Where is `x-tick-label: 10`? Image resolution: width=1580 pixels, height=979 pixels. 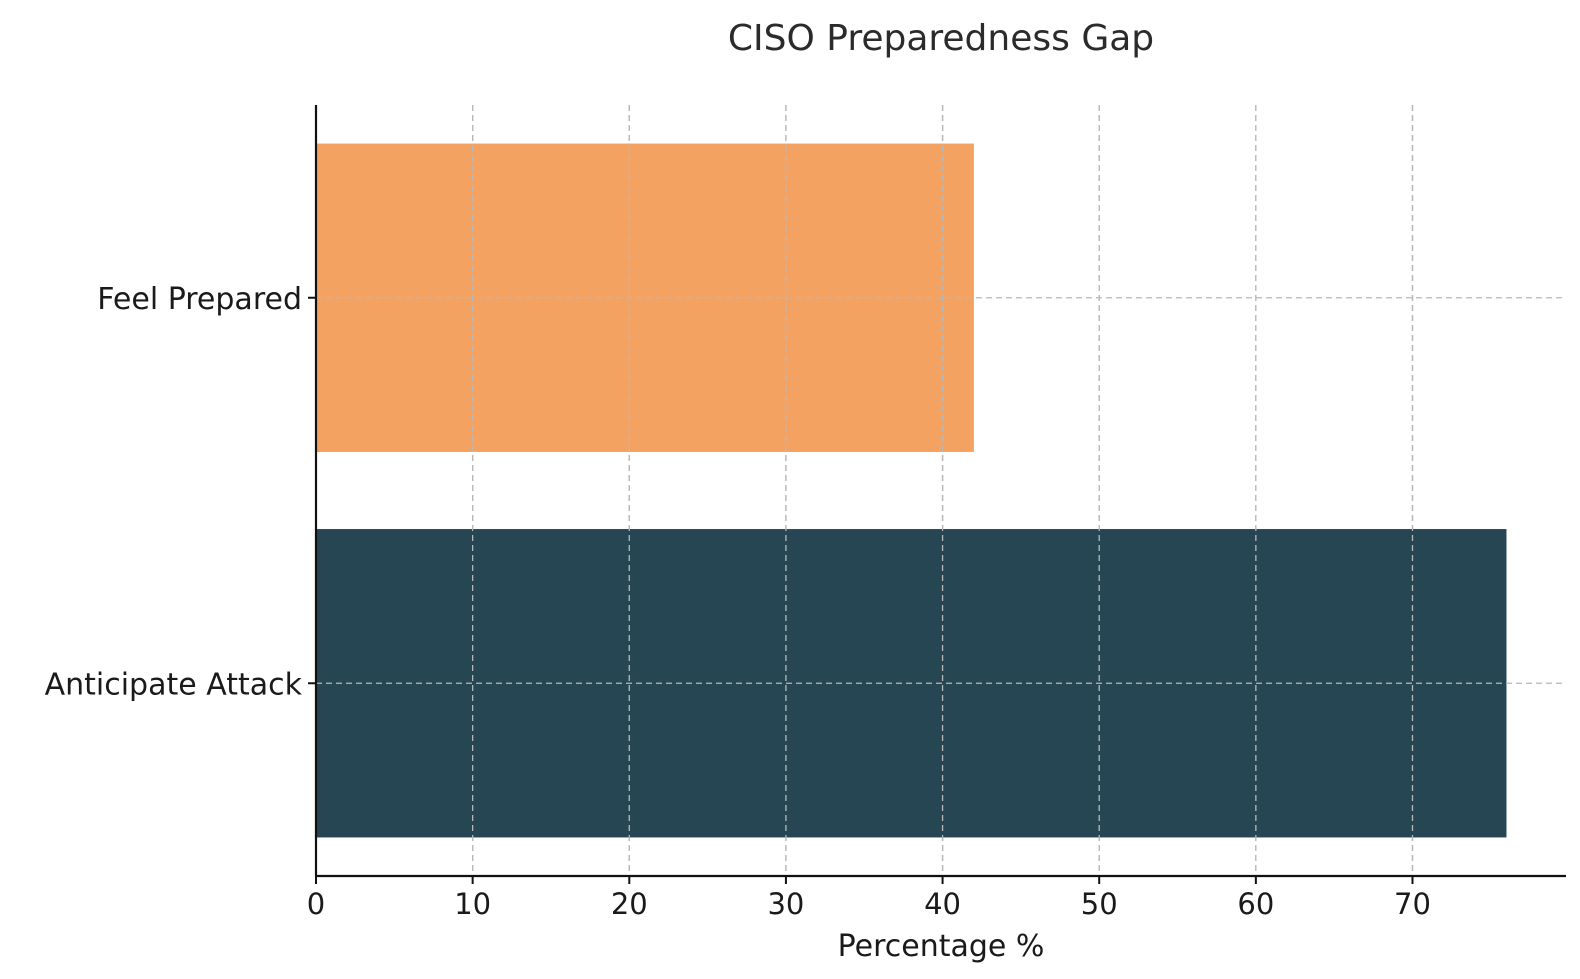
x-tick-label: 10 is located at coordinates (472, 904).